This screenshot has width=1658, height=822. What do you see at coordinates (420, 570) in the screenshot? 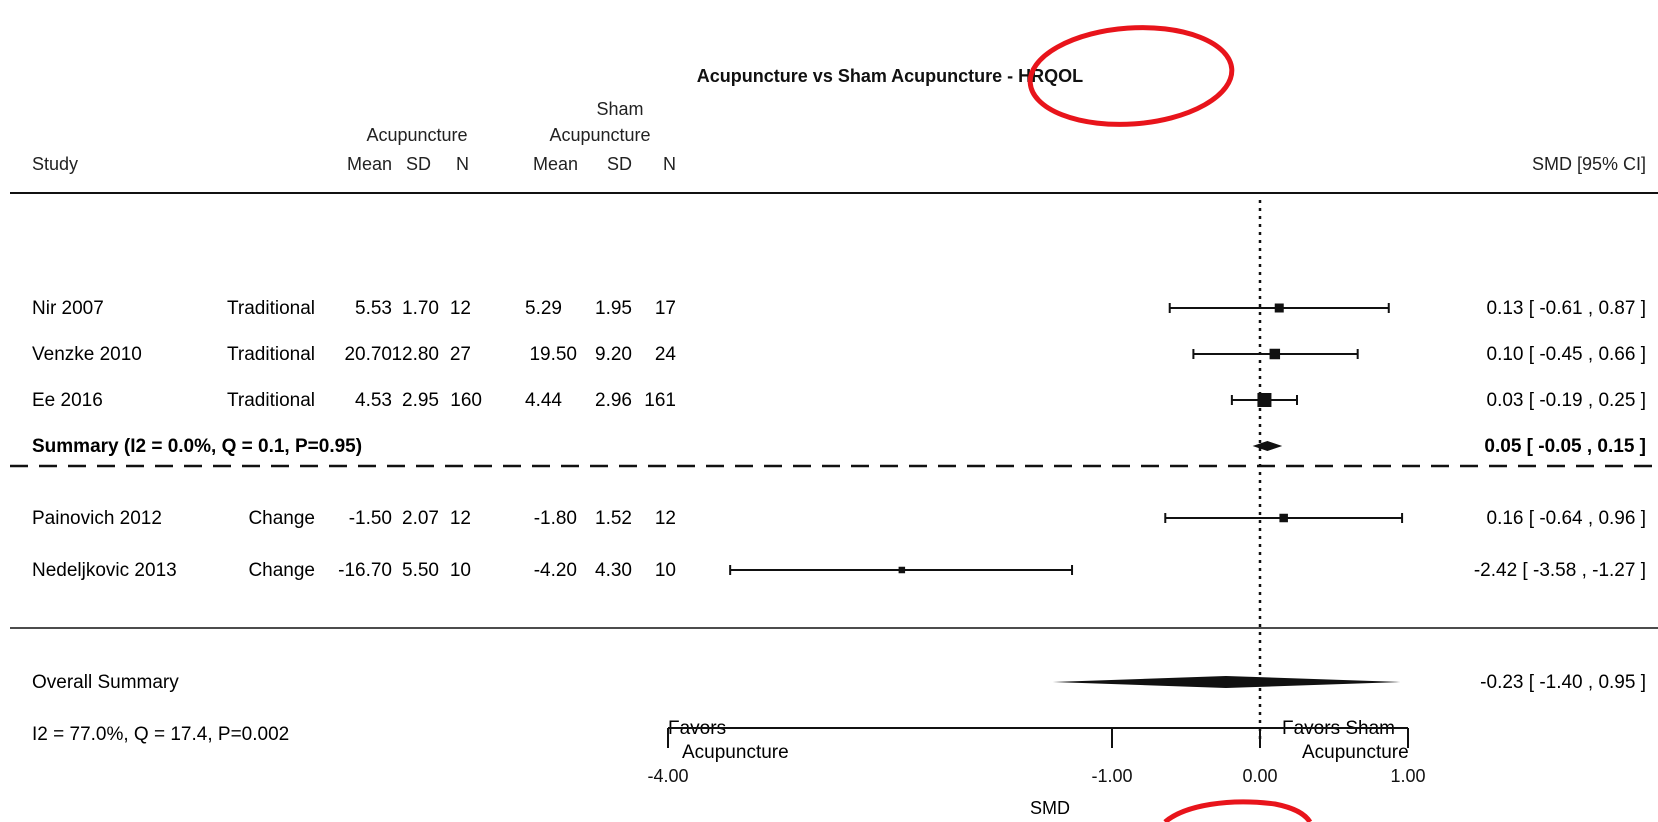
I see `acu-sd: 5.50` at bounding box center [420, 570].